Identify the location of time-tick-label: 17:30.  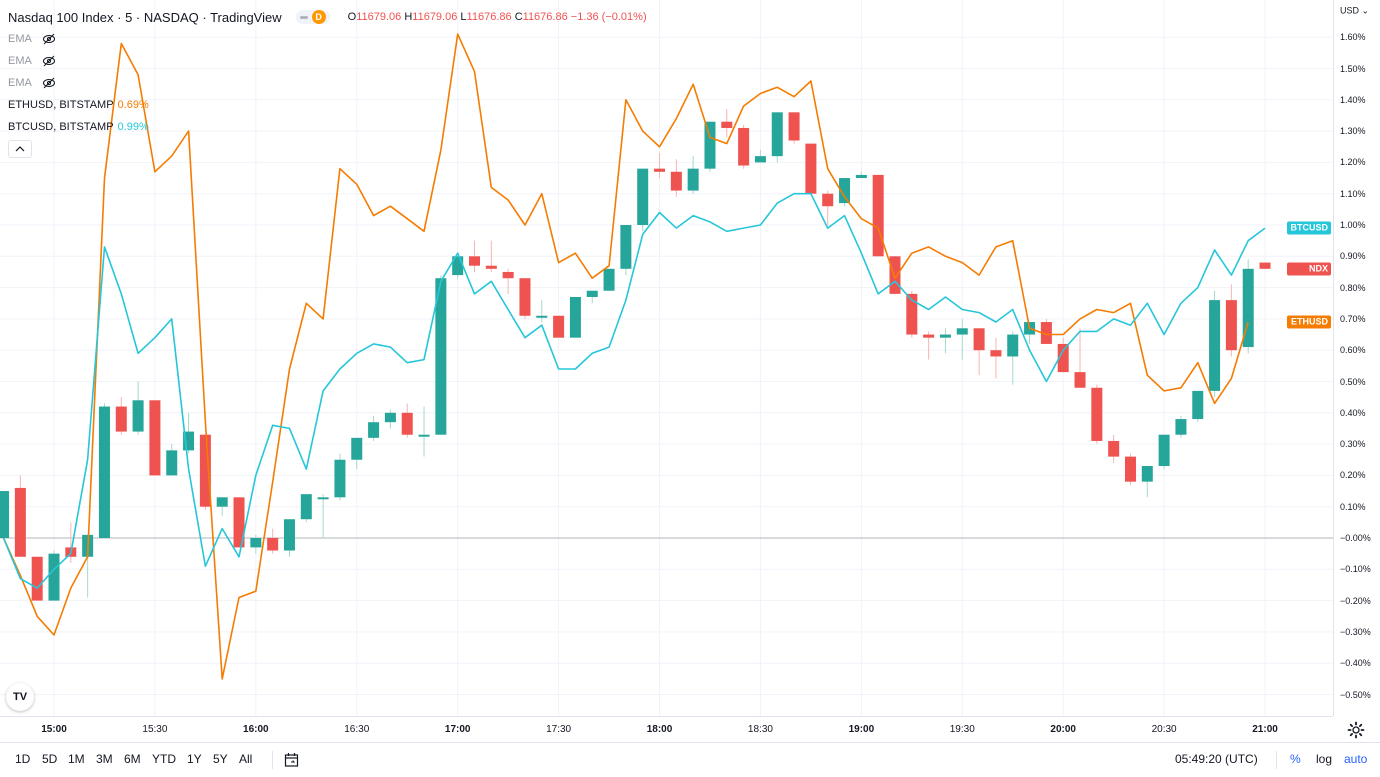
(559, 729).